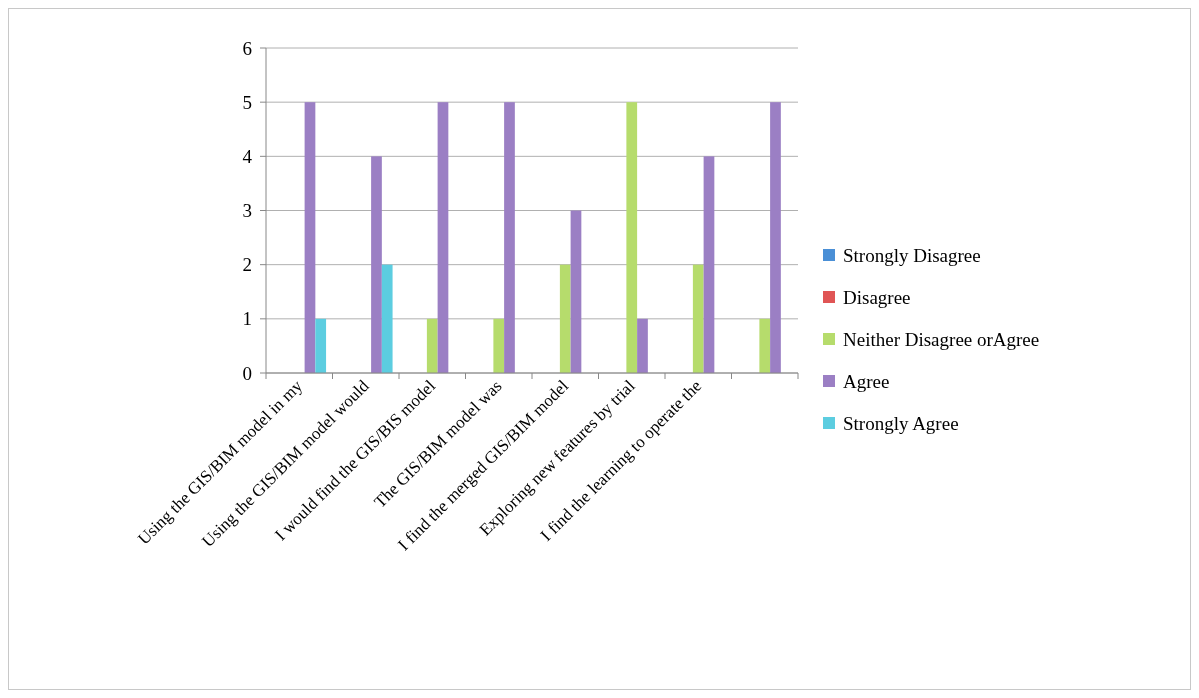  Describe the element at coordinates (247, 265) in the screenshot. I see `y-tick-label: 2` at that location.